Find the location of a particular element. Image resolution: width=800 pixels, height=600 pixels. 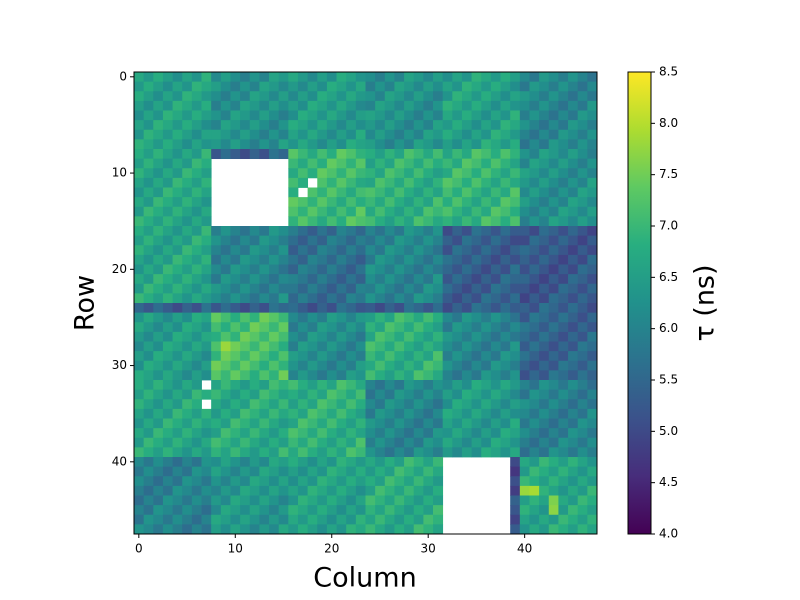

colorbar-tick-label: 7.5 is located at coordinates (668, 174).